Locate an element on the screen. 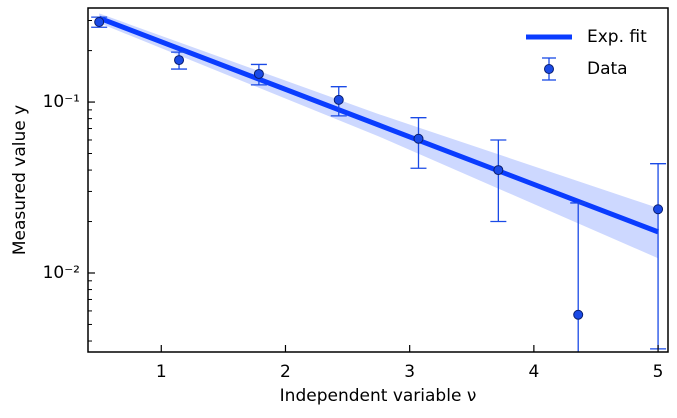 This screenshot has width=677, height=418. y-tick-label: 10⁻² is located at coordinates (61, 273).